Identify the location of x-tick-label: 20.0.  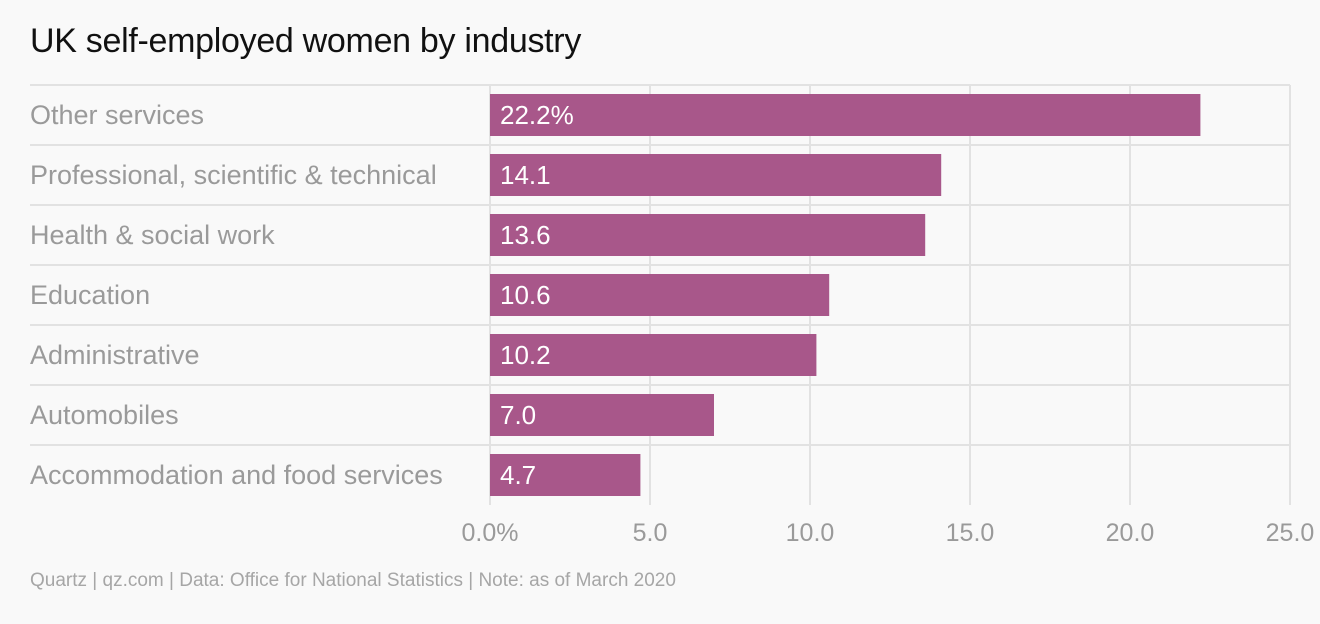
(1130, 533).